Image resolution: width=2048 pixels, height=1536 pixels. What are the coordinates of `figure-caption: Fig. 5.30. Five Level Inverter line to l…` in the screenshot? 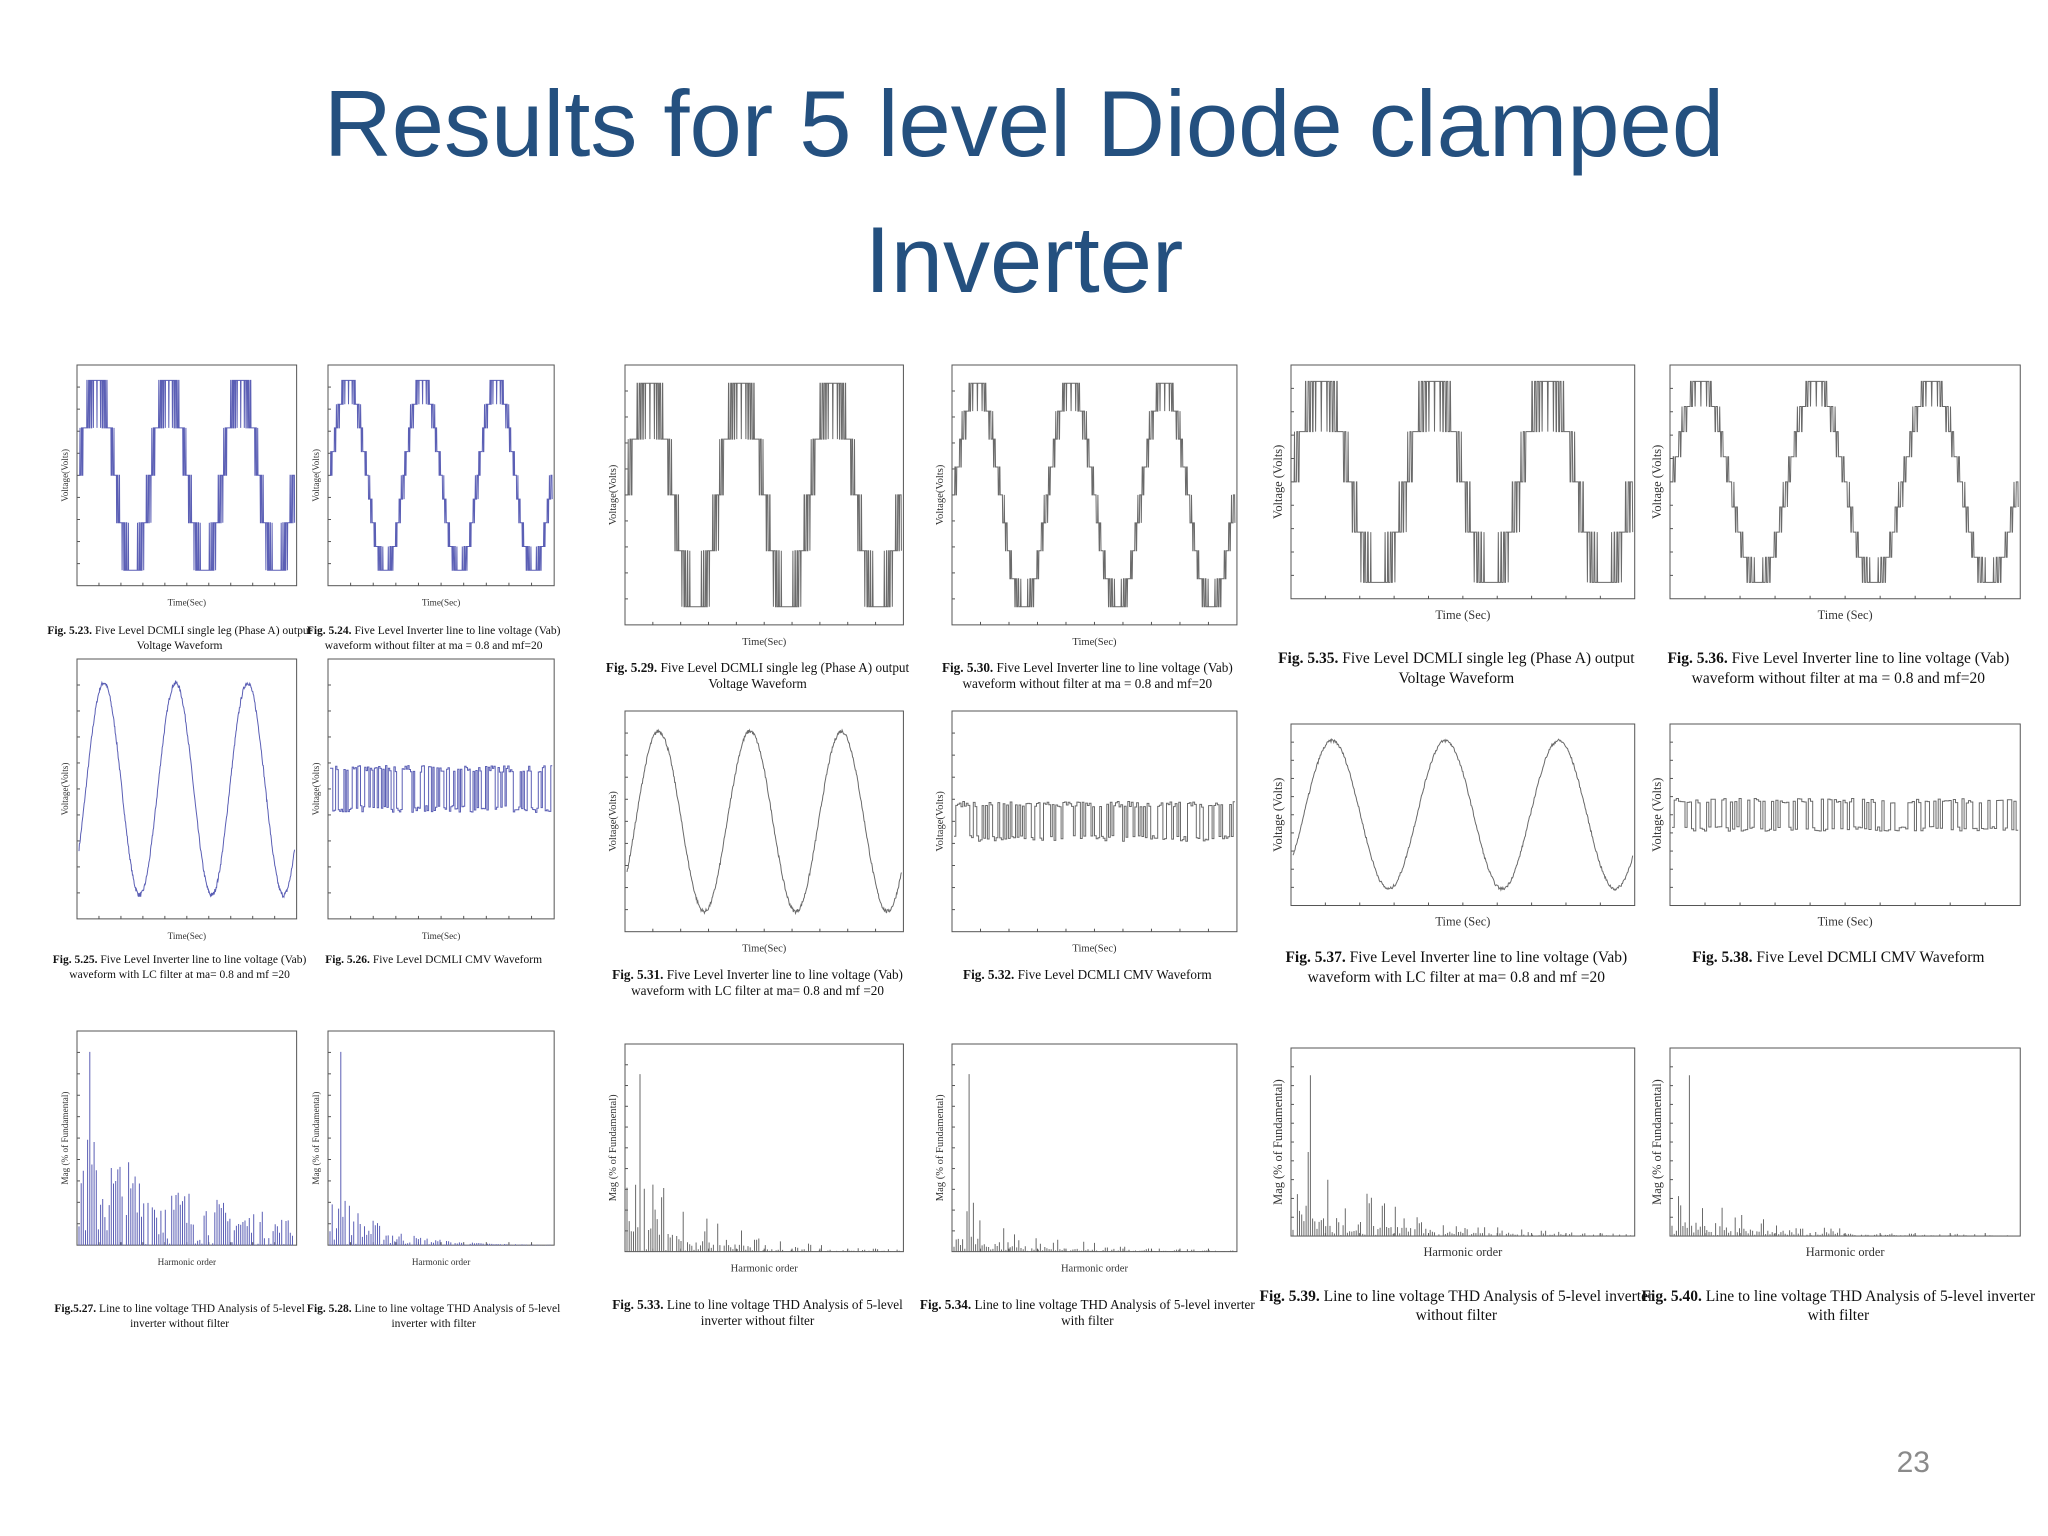 It's located at (1087, 676).